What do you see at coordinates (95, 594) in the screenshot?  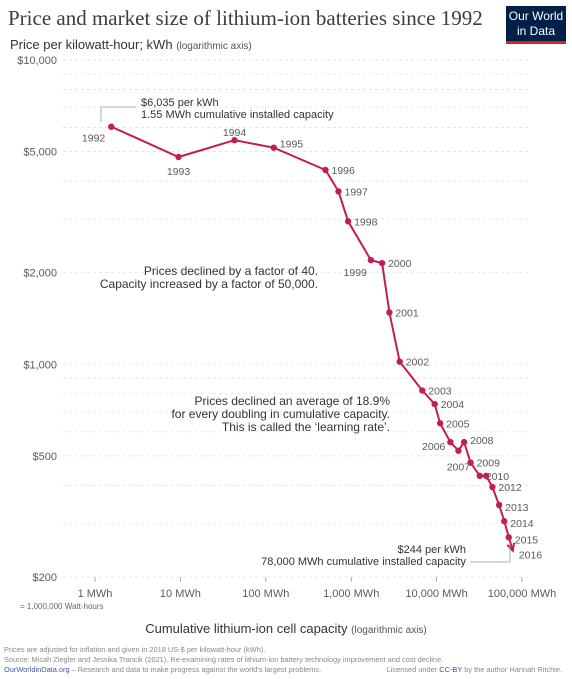 I see `x-tick-label: 1 MWh` at bounding box center [95, 594].